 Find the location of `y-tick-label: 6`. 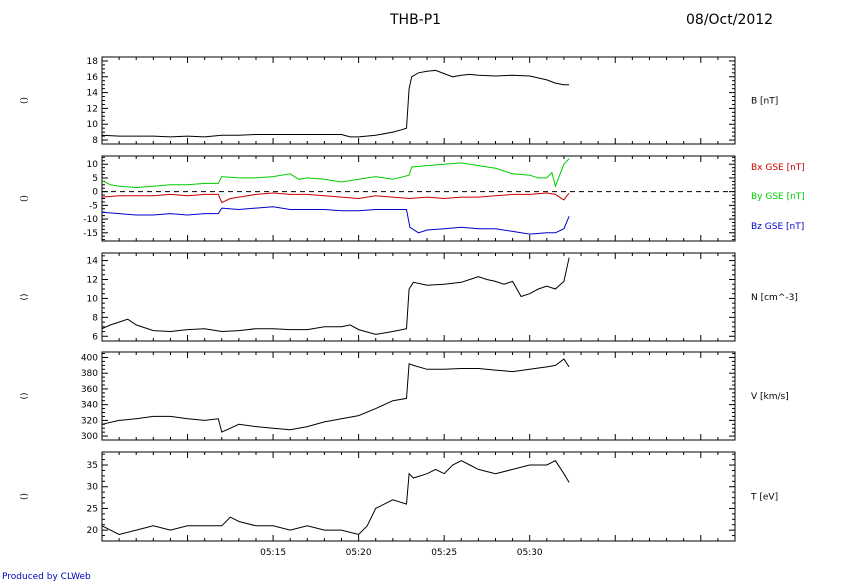

y-tick-label: 6 is located at coordinates (95, 337).